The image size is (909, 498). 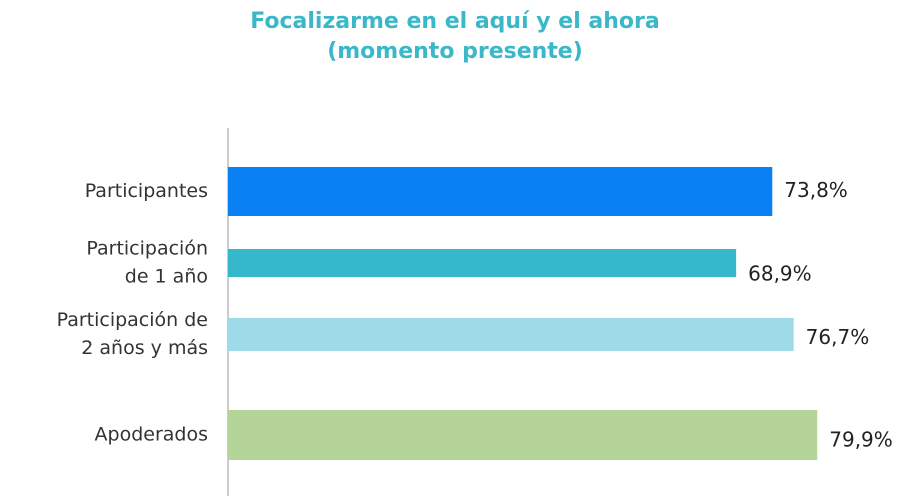 I want to click on value-label: 68,9%, so click(x=780, y=274).